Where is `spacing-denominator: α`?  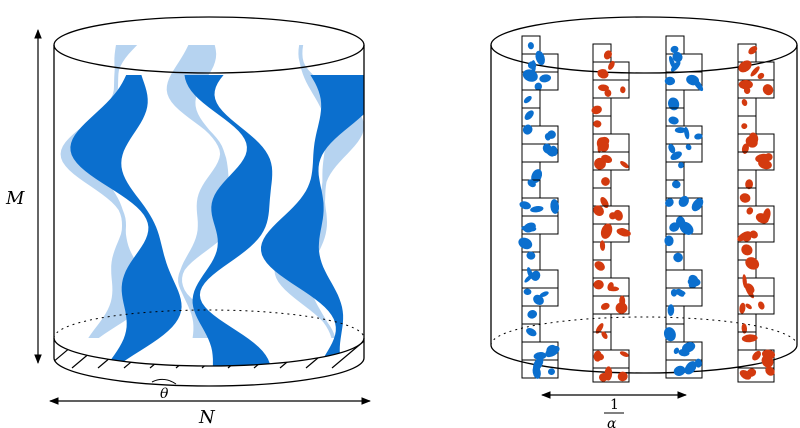
spacing-denominator: α is located at coordinates (612, 422).